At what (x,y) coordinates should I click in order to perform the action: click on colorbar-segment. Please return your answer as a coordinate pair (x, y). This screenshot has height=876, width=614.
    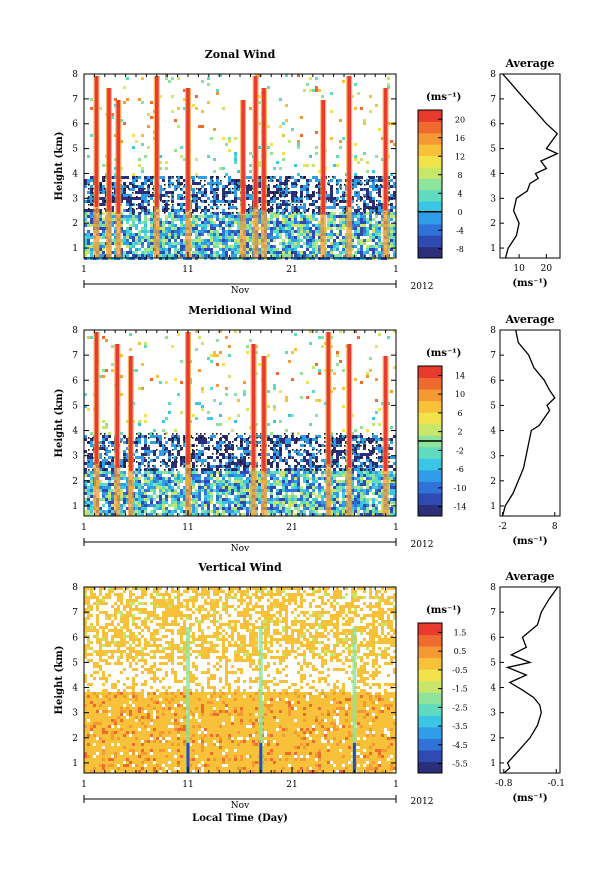
    Looking at the image, I should click on (430, 184).